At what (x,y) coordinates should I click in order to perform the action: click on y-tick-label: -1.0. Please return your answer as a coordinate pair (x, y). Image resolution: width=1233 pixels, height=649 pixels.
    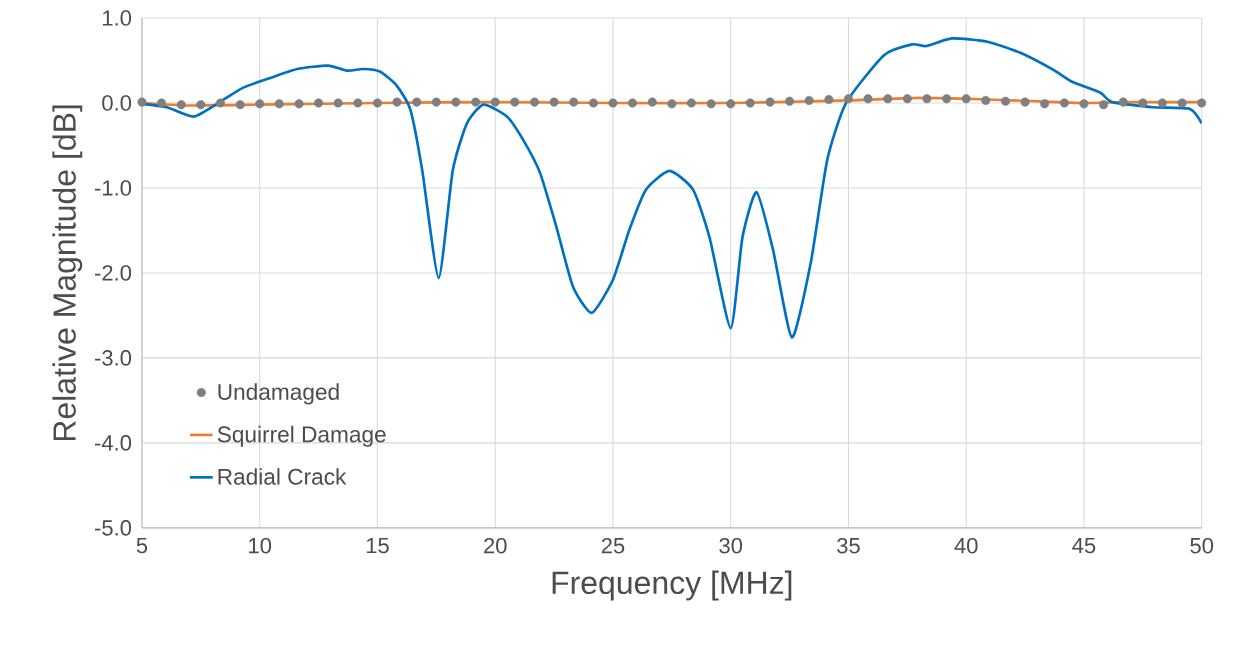
    Looking at the image, I should click on (113, 188).